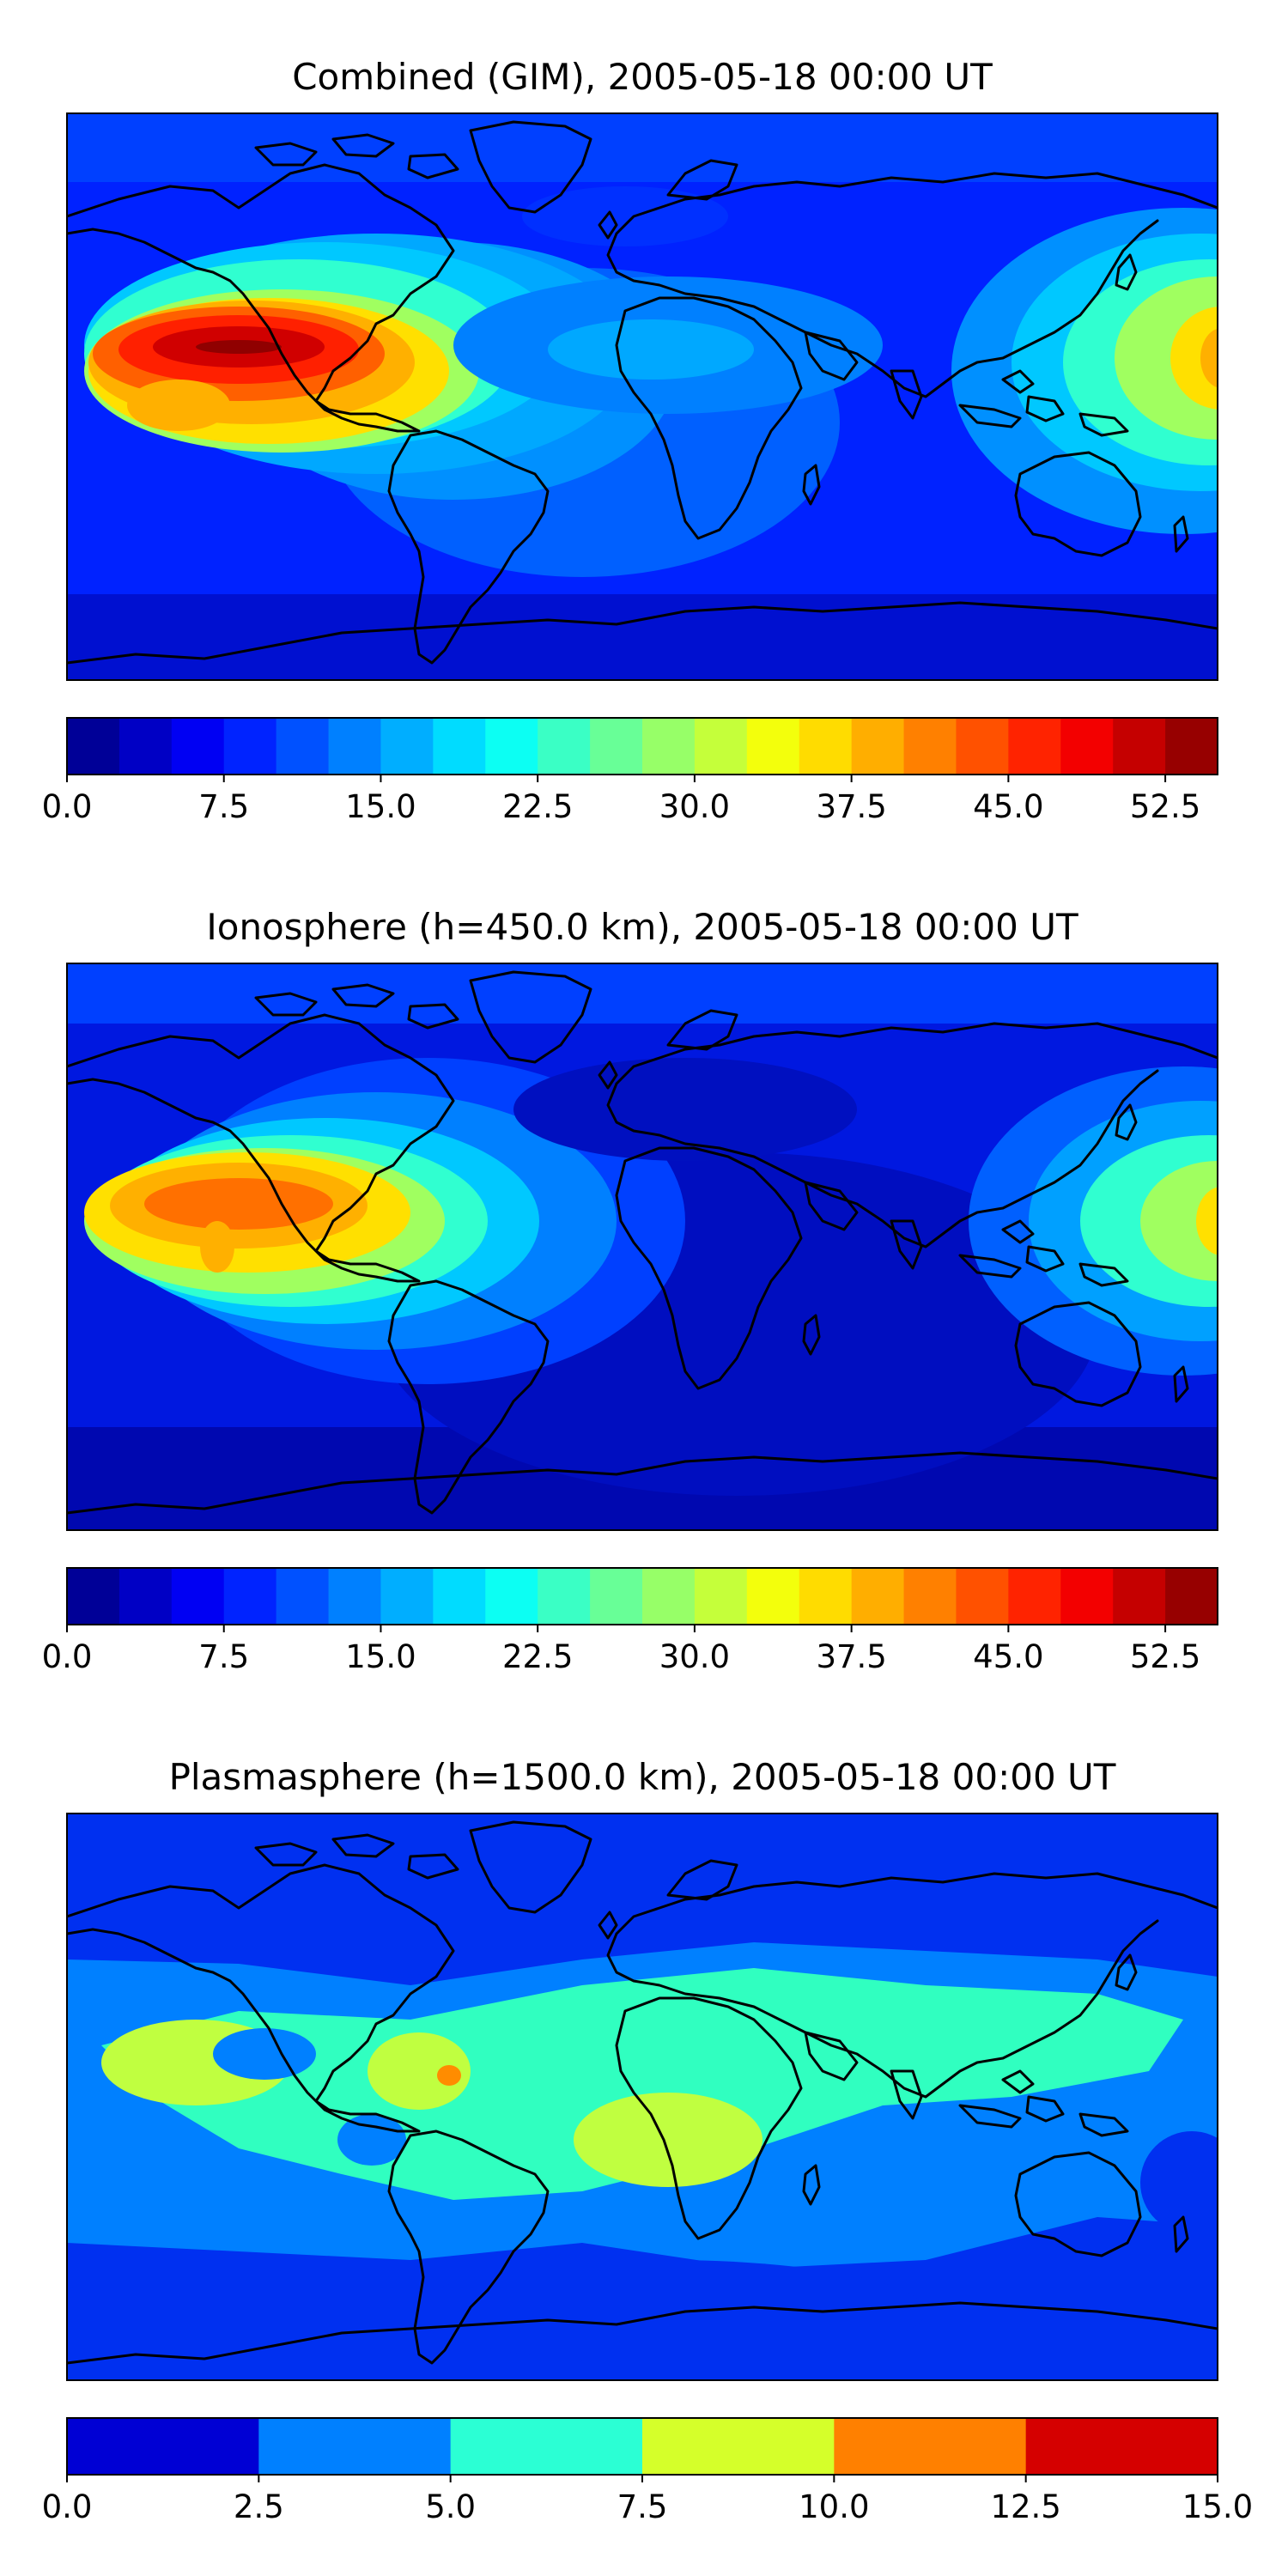  I want to click on colorbar-combined: 0.0 7.5 15.0 22.5 30.0 37.5 45.0 52.5, so click(630, 771).